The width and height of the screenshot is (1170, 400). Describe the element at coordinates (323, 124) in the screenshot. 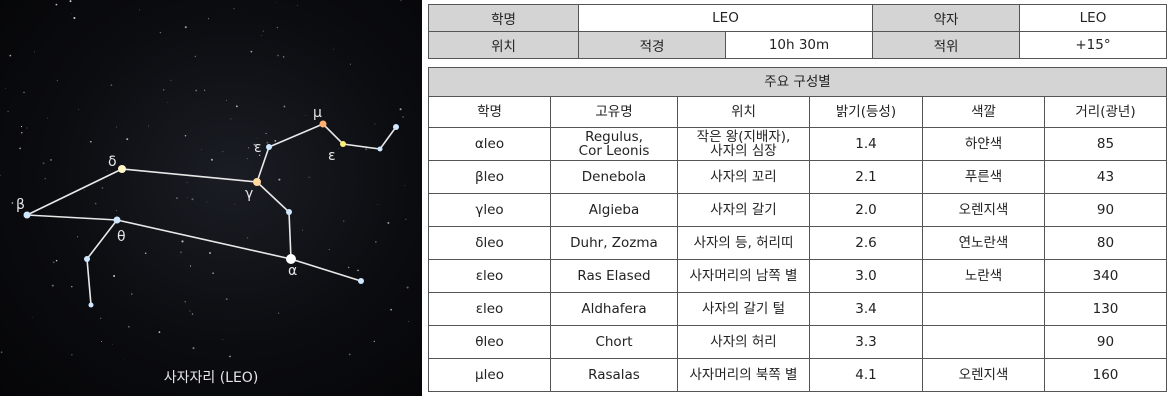

I see `star-mu` at that location.